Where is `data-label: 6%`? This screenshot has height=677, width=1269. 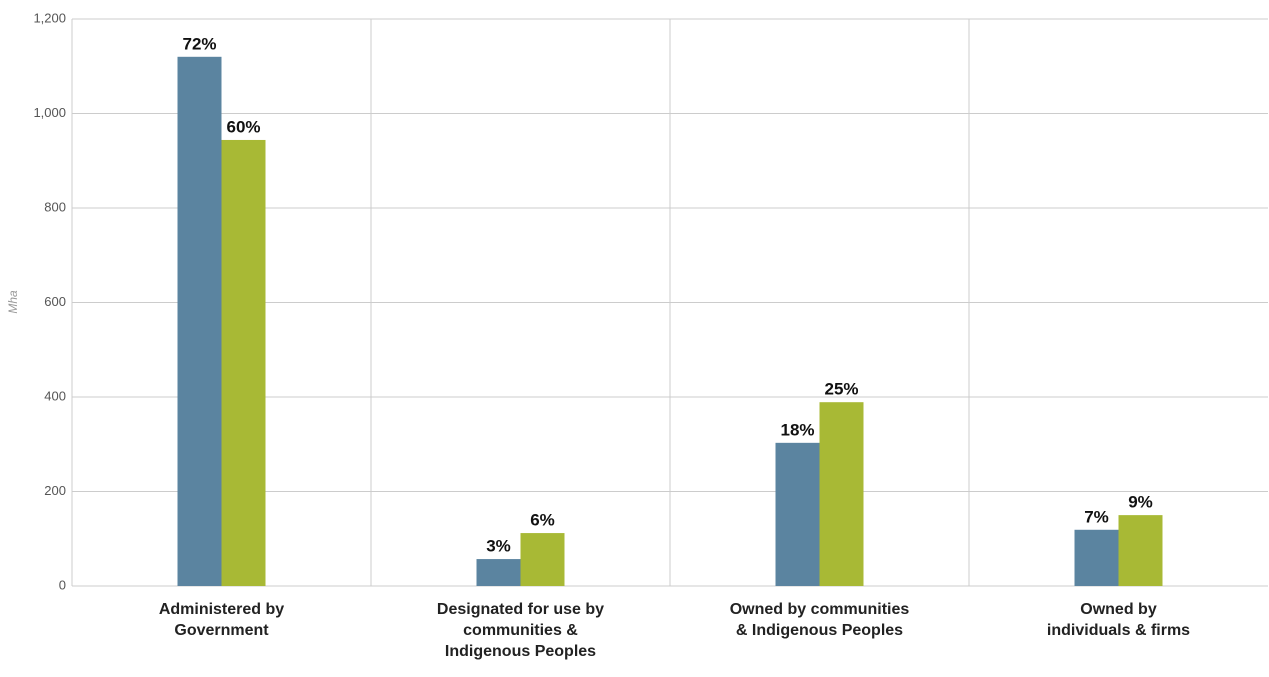 data-label: 6% is located at coordinates (542, 520).